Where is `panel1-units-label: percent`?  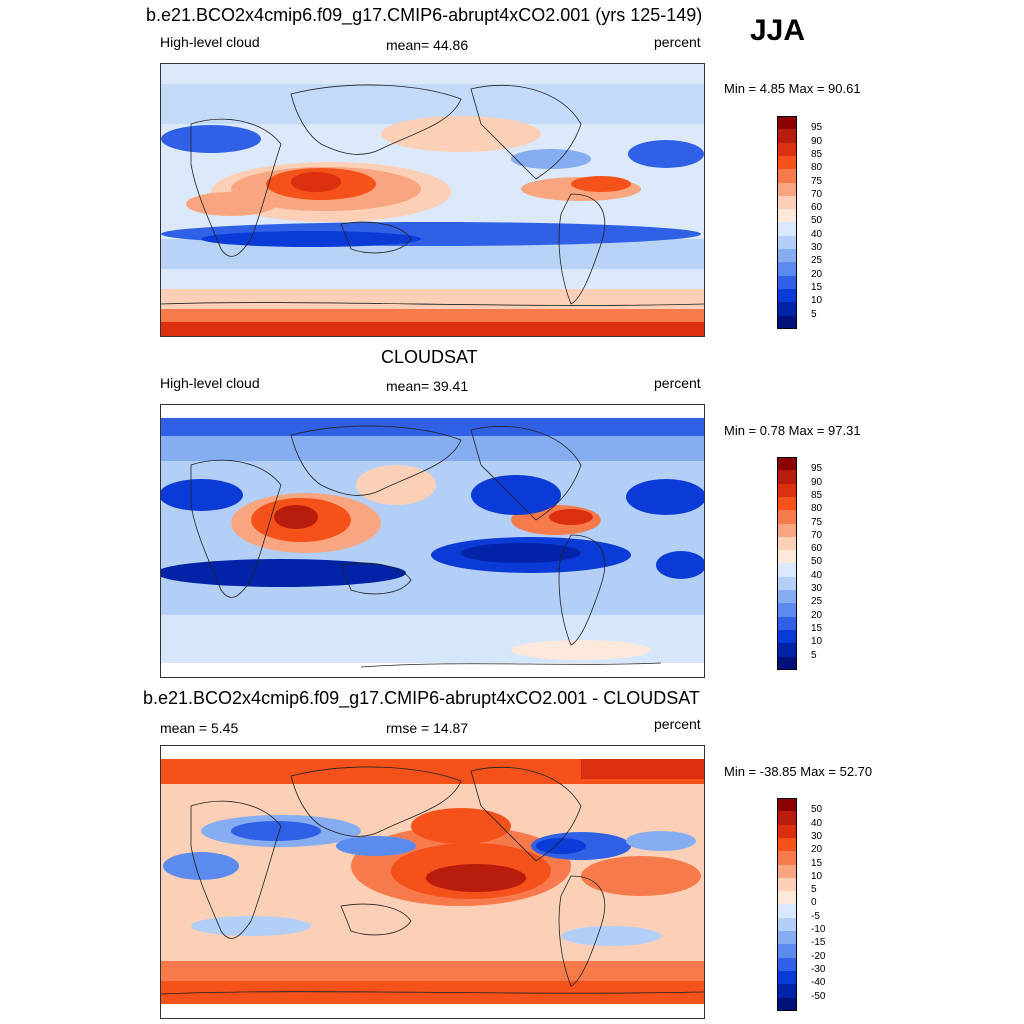
panel1-units-label: percent is located at coordinates (677, 42).